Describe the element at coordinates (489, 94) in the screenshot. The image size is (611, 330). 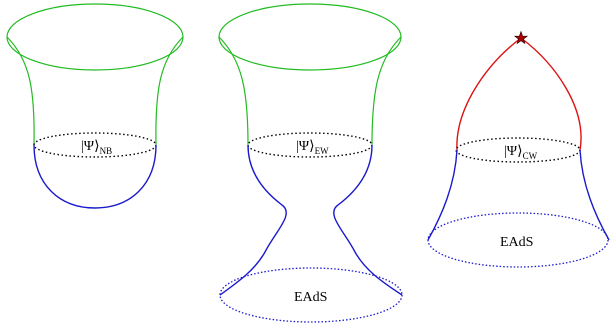
I see `left-red-arc` at that location.